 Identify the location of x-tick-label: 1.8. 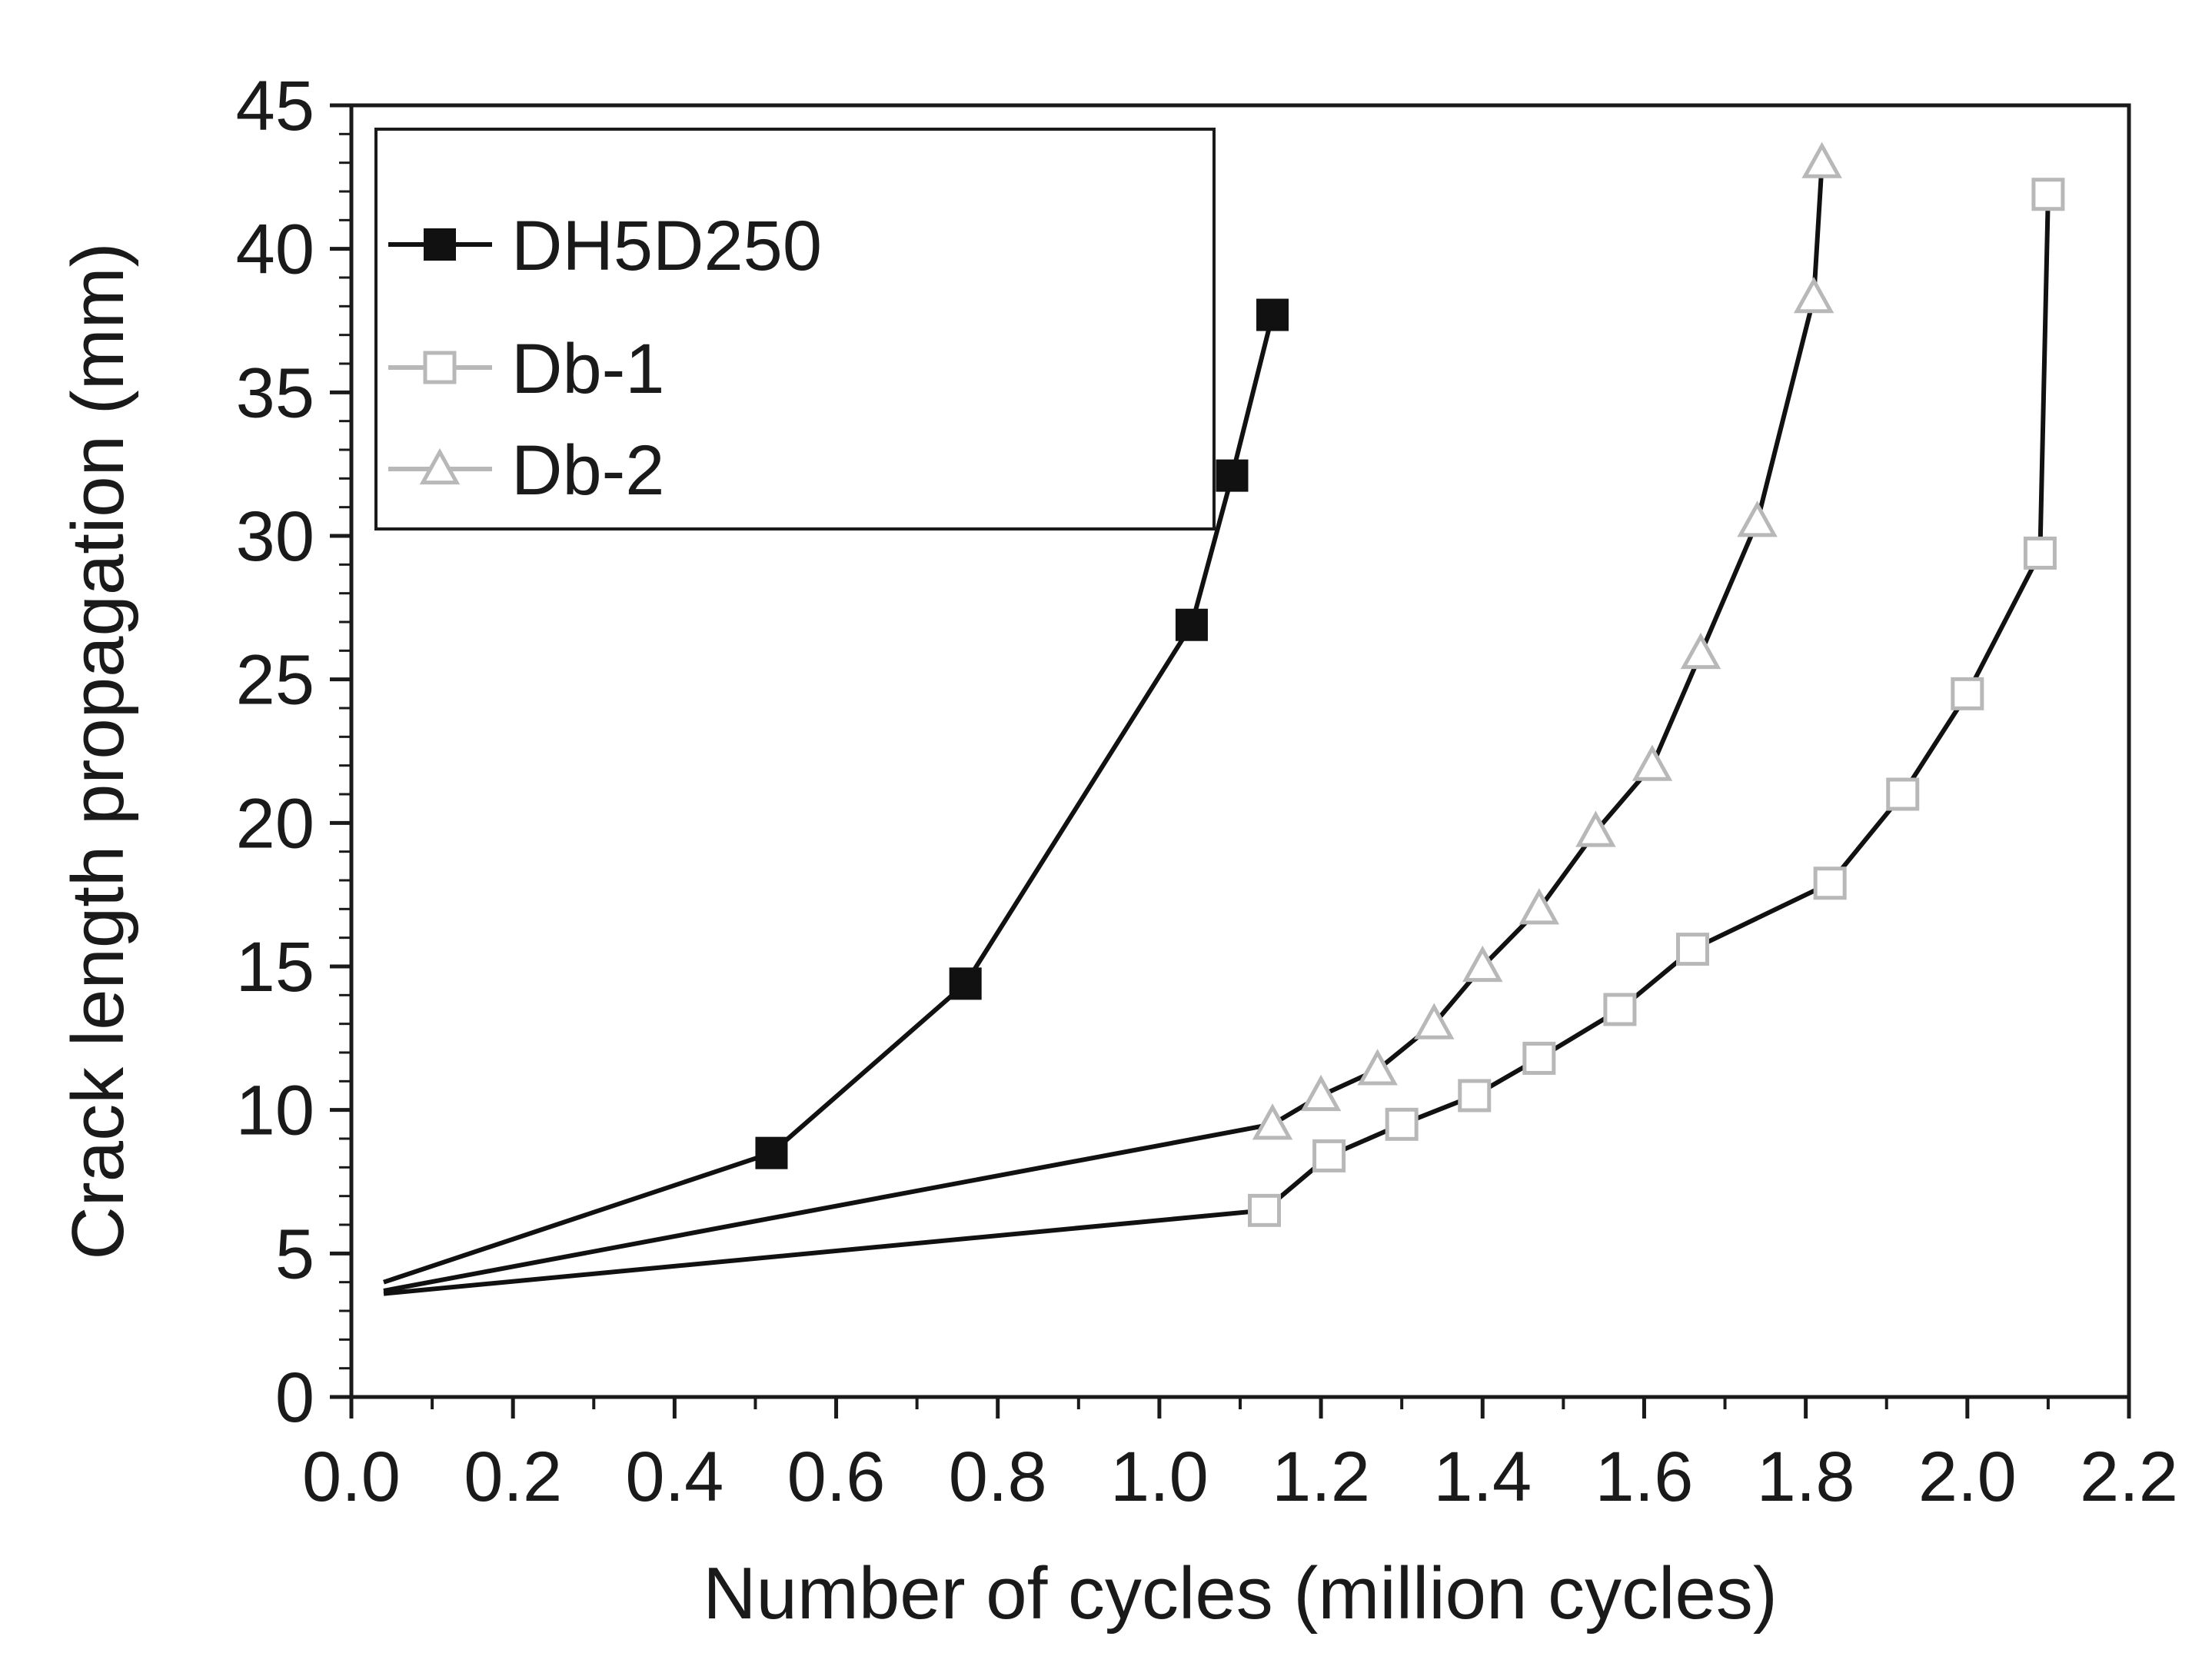
(1806, 1477).